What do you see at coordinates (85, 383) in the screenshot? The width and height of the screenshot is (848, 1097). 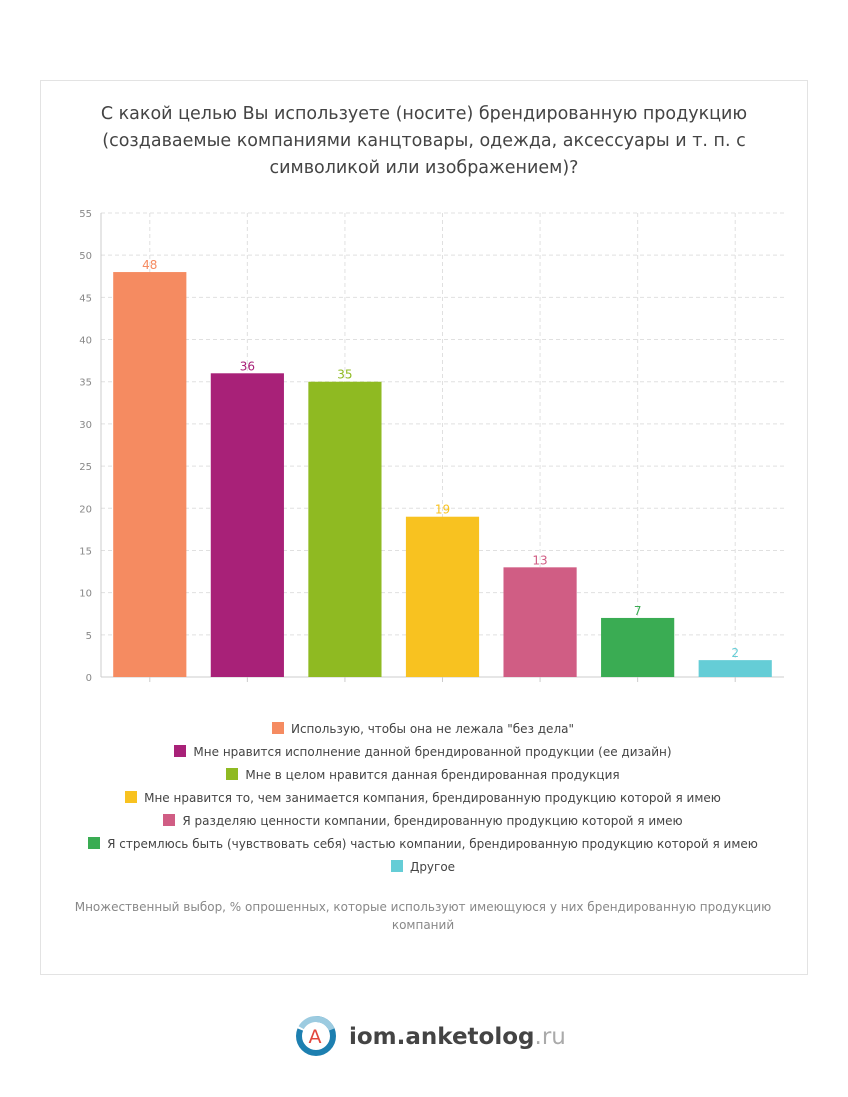 I see `y-tick-label: 35` at bounding box center [85, 383].